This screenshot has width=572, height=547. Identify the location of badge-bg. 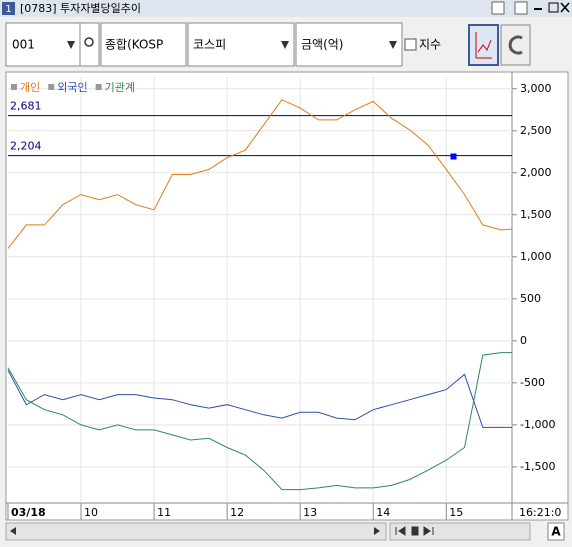
(8, 8).